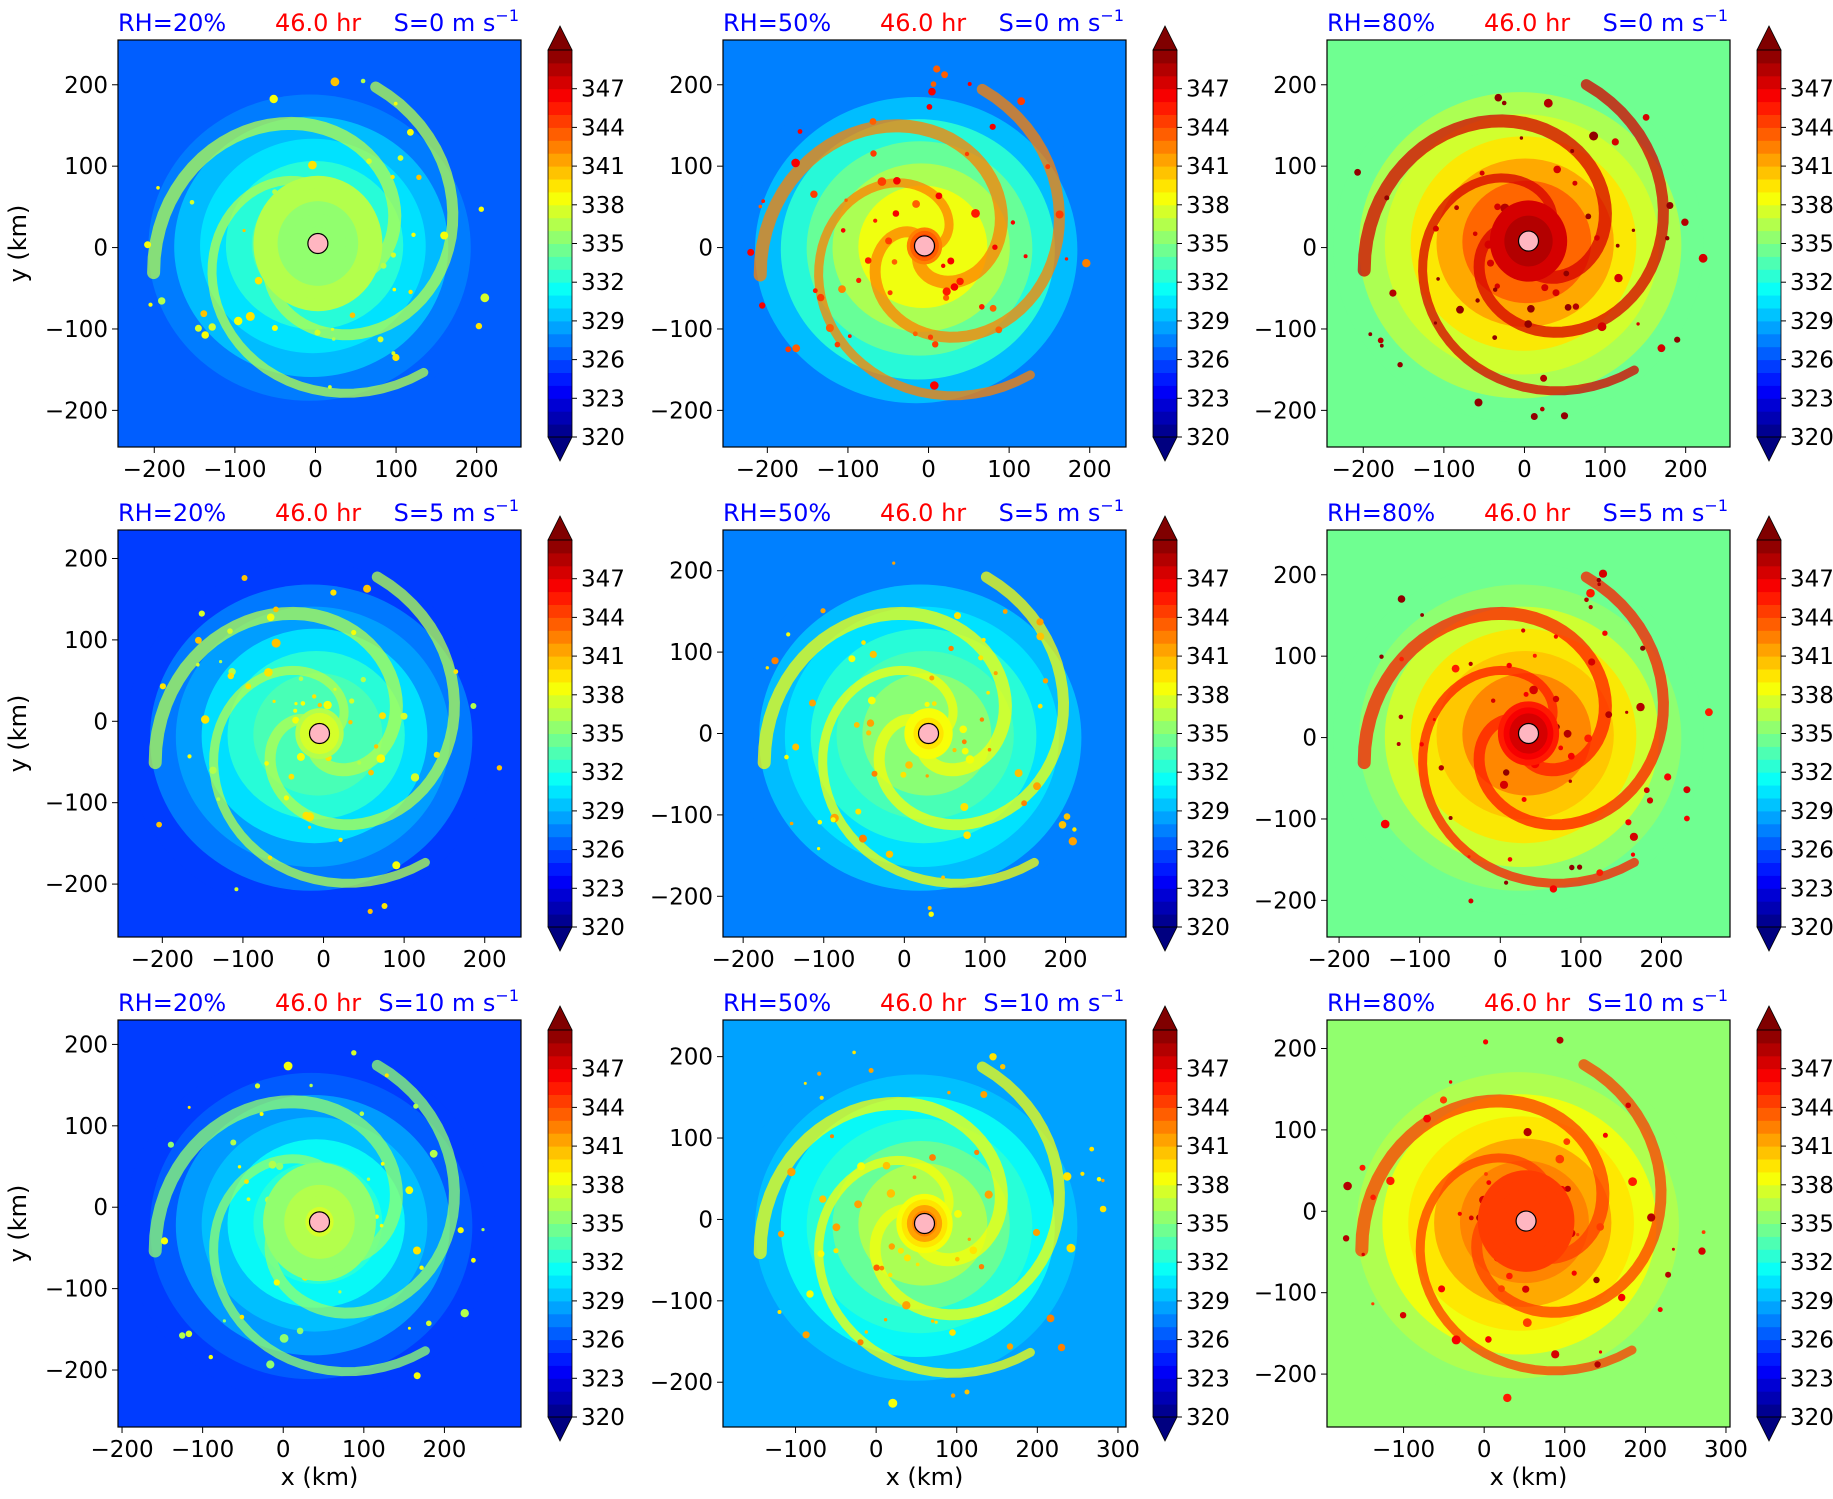 The height and width of the screenshot is (1499, 1833). Describe the element at coordinates (925, 1477) in the screenshot. I see `x-axis-label: x (km)` at that location.